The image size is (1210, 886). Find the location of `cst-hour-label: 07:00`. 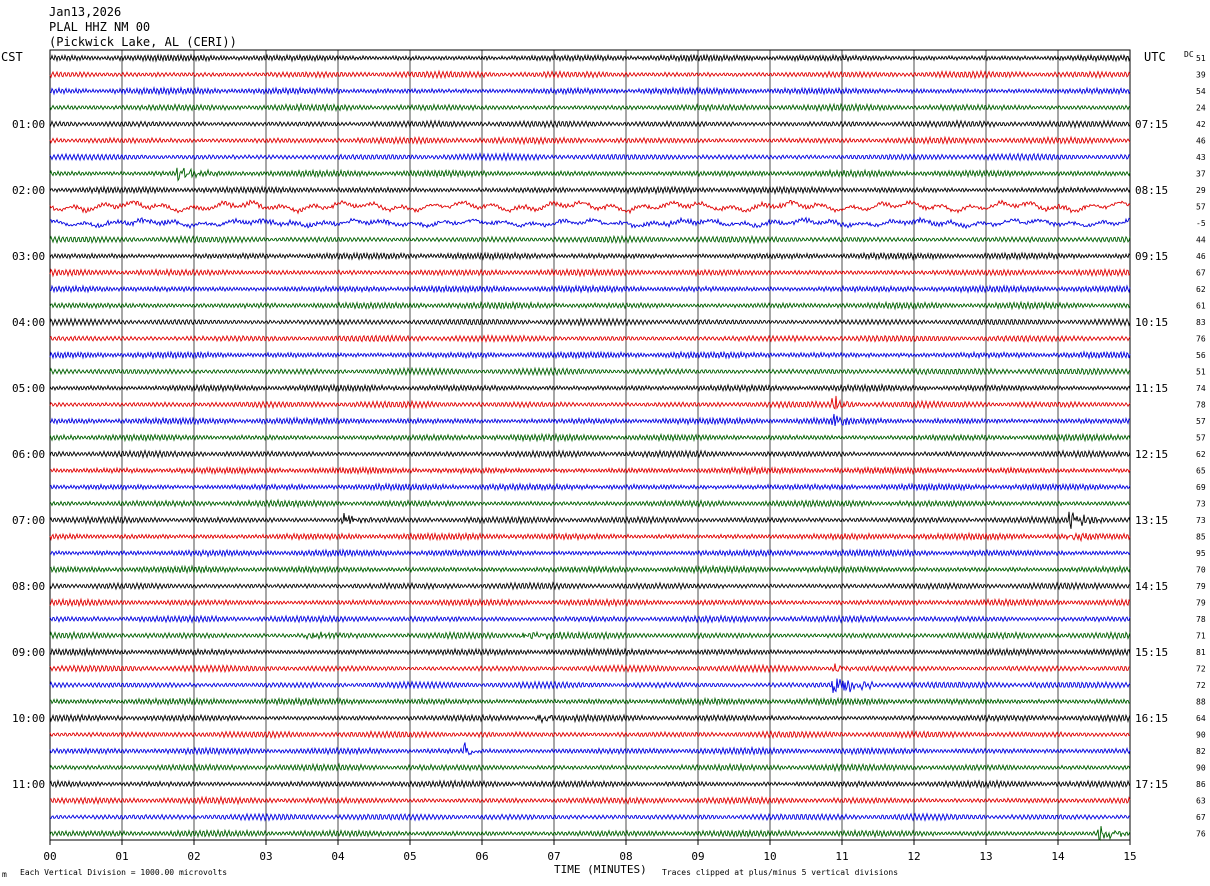

cst-hour-label: 07:00 is located at coordinates (28, 520).